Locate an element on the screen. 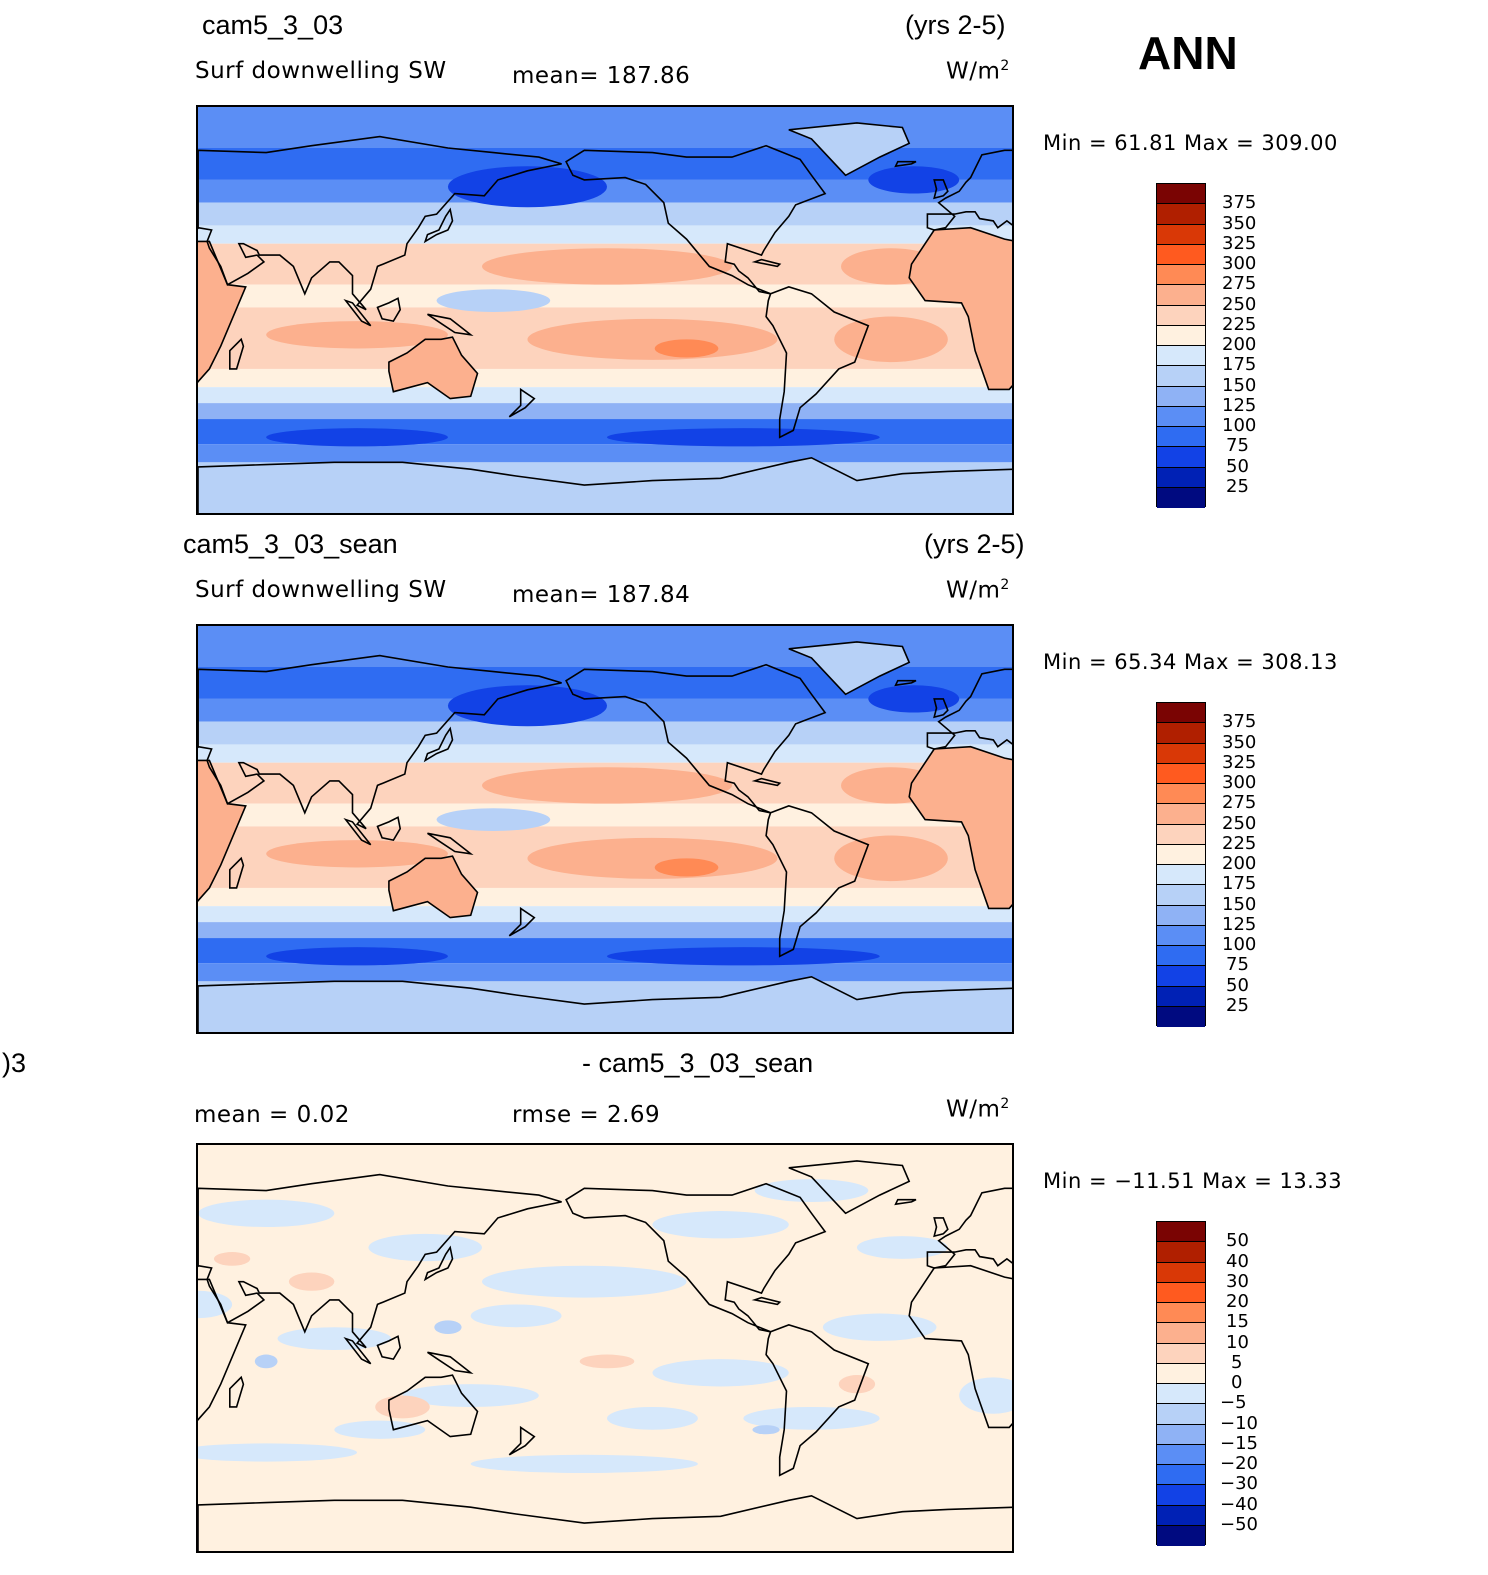  colorbar-tick-label: −5 is located at coordinates (1233, 1403).